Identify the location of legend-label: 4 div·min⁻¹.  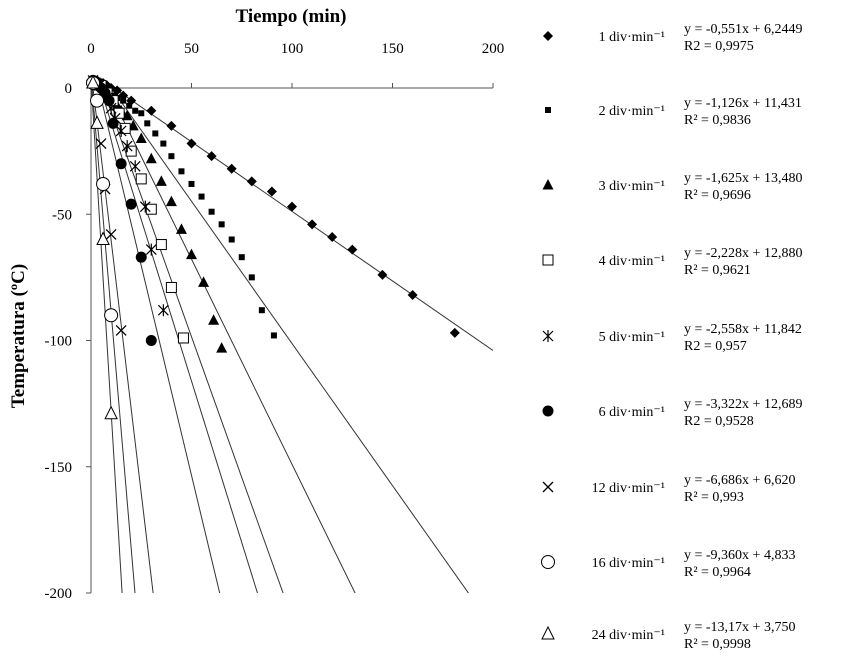
(632, 261).